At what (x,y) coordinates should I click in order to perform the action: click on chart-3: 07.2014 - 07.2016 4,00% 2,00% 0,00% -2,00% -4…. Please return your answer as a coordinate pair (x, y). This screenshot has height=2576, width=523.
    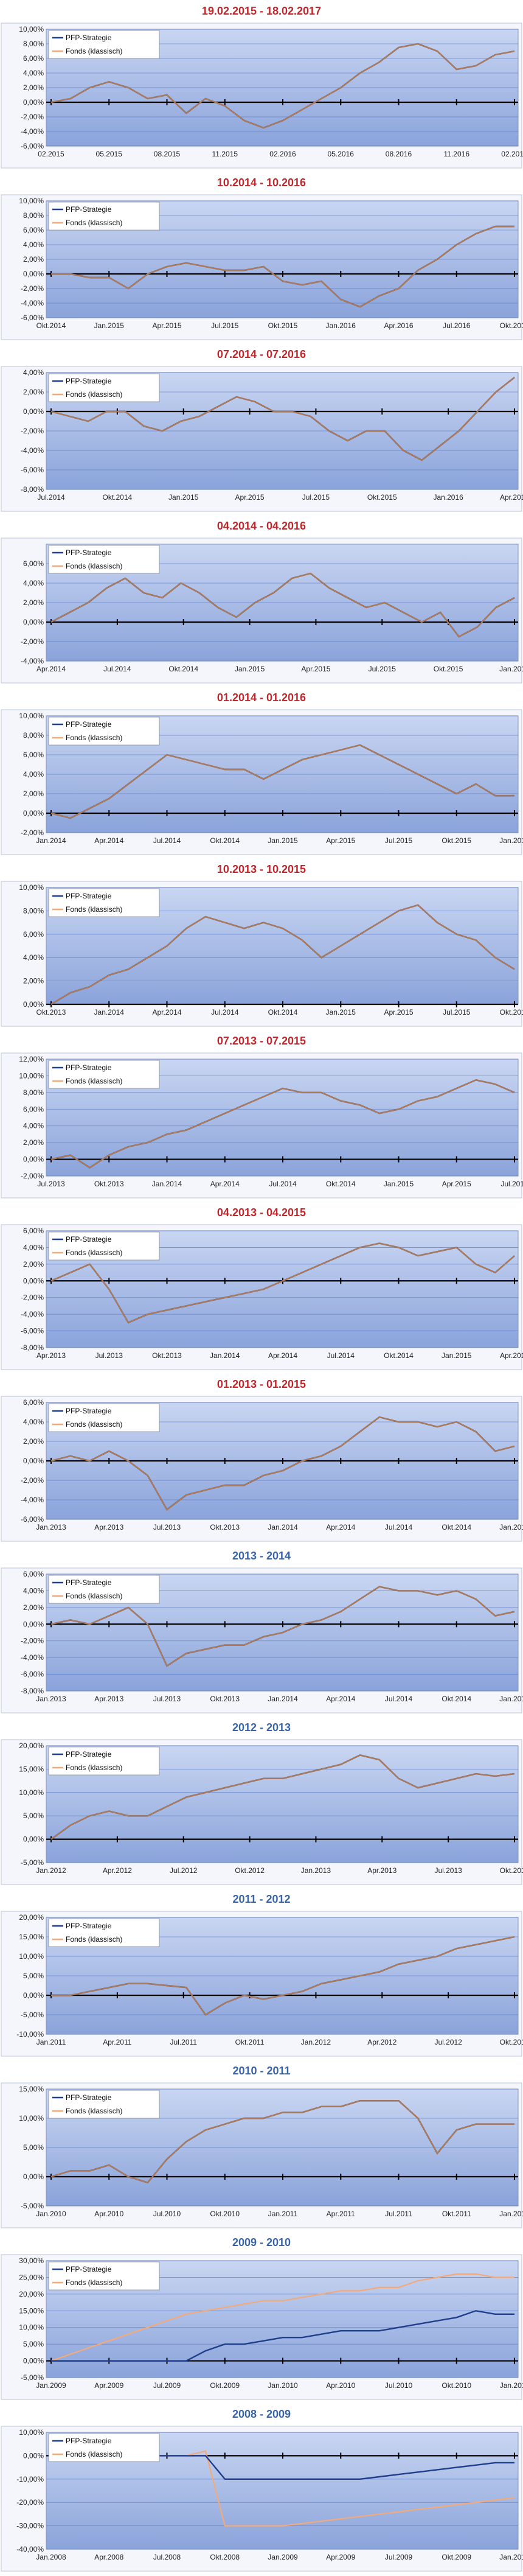
    Looking at the image, I should click on (261, 429).